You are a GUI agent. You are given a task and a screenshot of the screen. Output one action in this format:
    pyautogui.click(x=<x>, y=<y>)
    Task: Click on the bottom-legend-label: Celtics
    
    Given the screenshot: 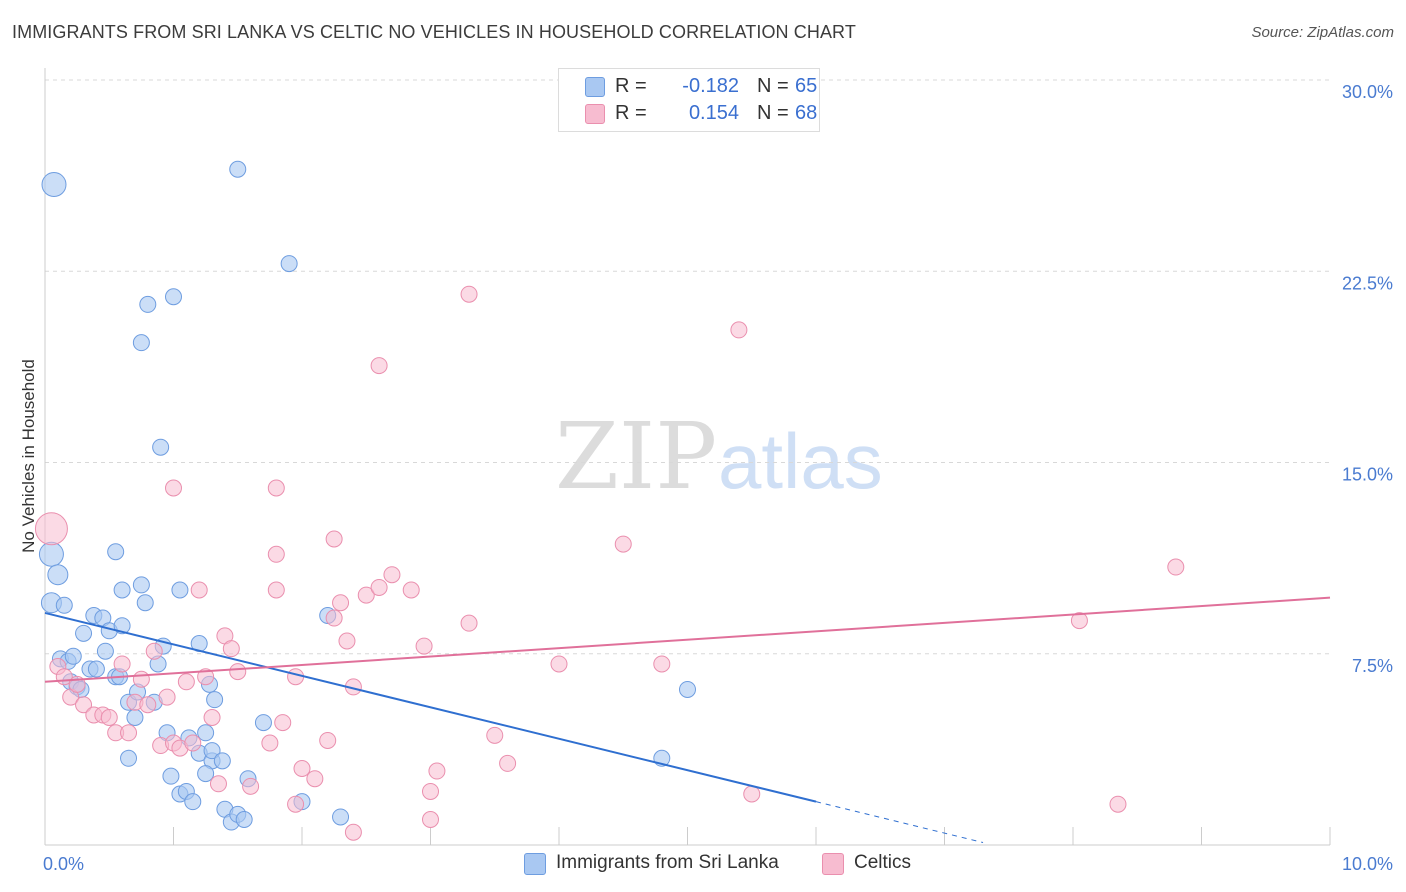 What is the action you would take?
    pyautogui.click(x=883, y=862)
    